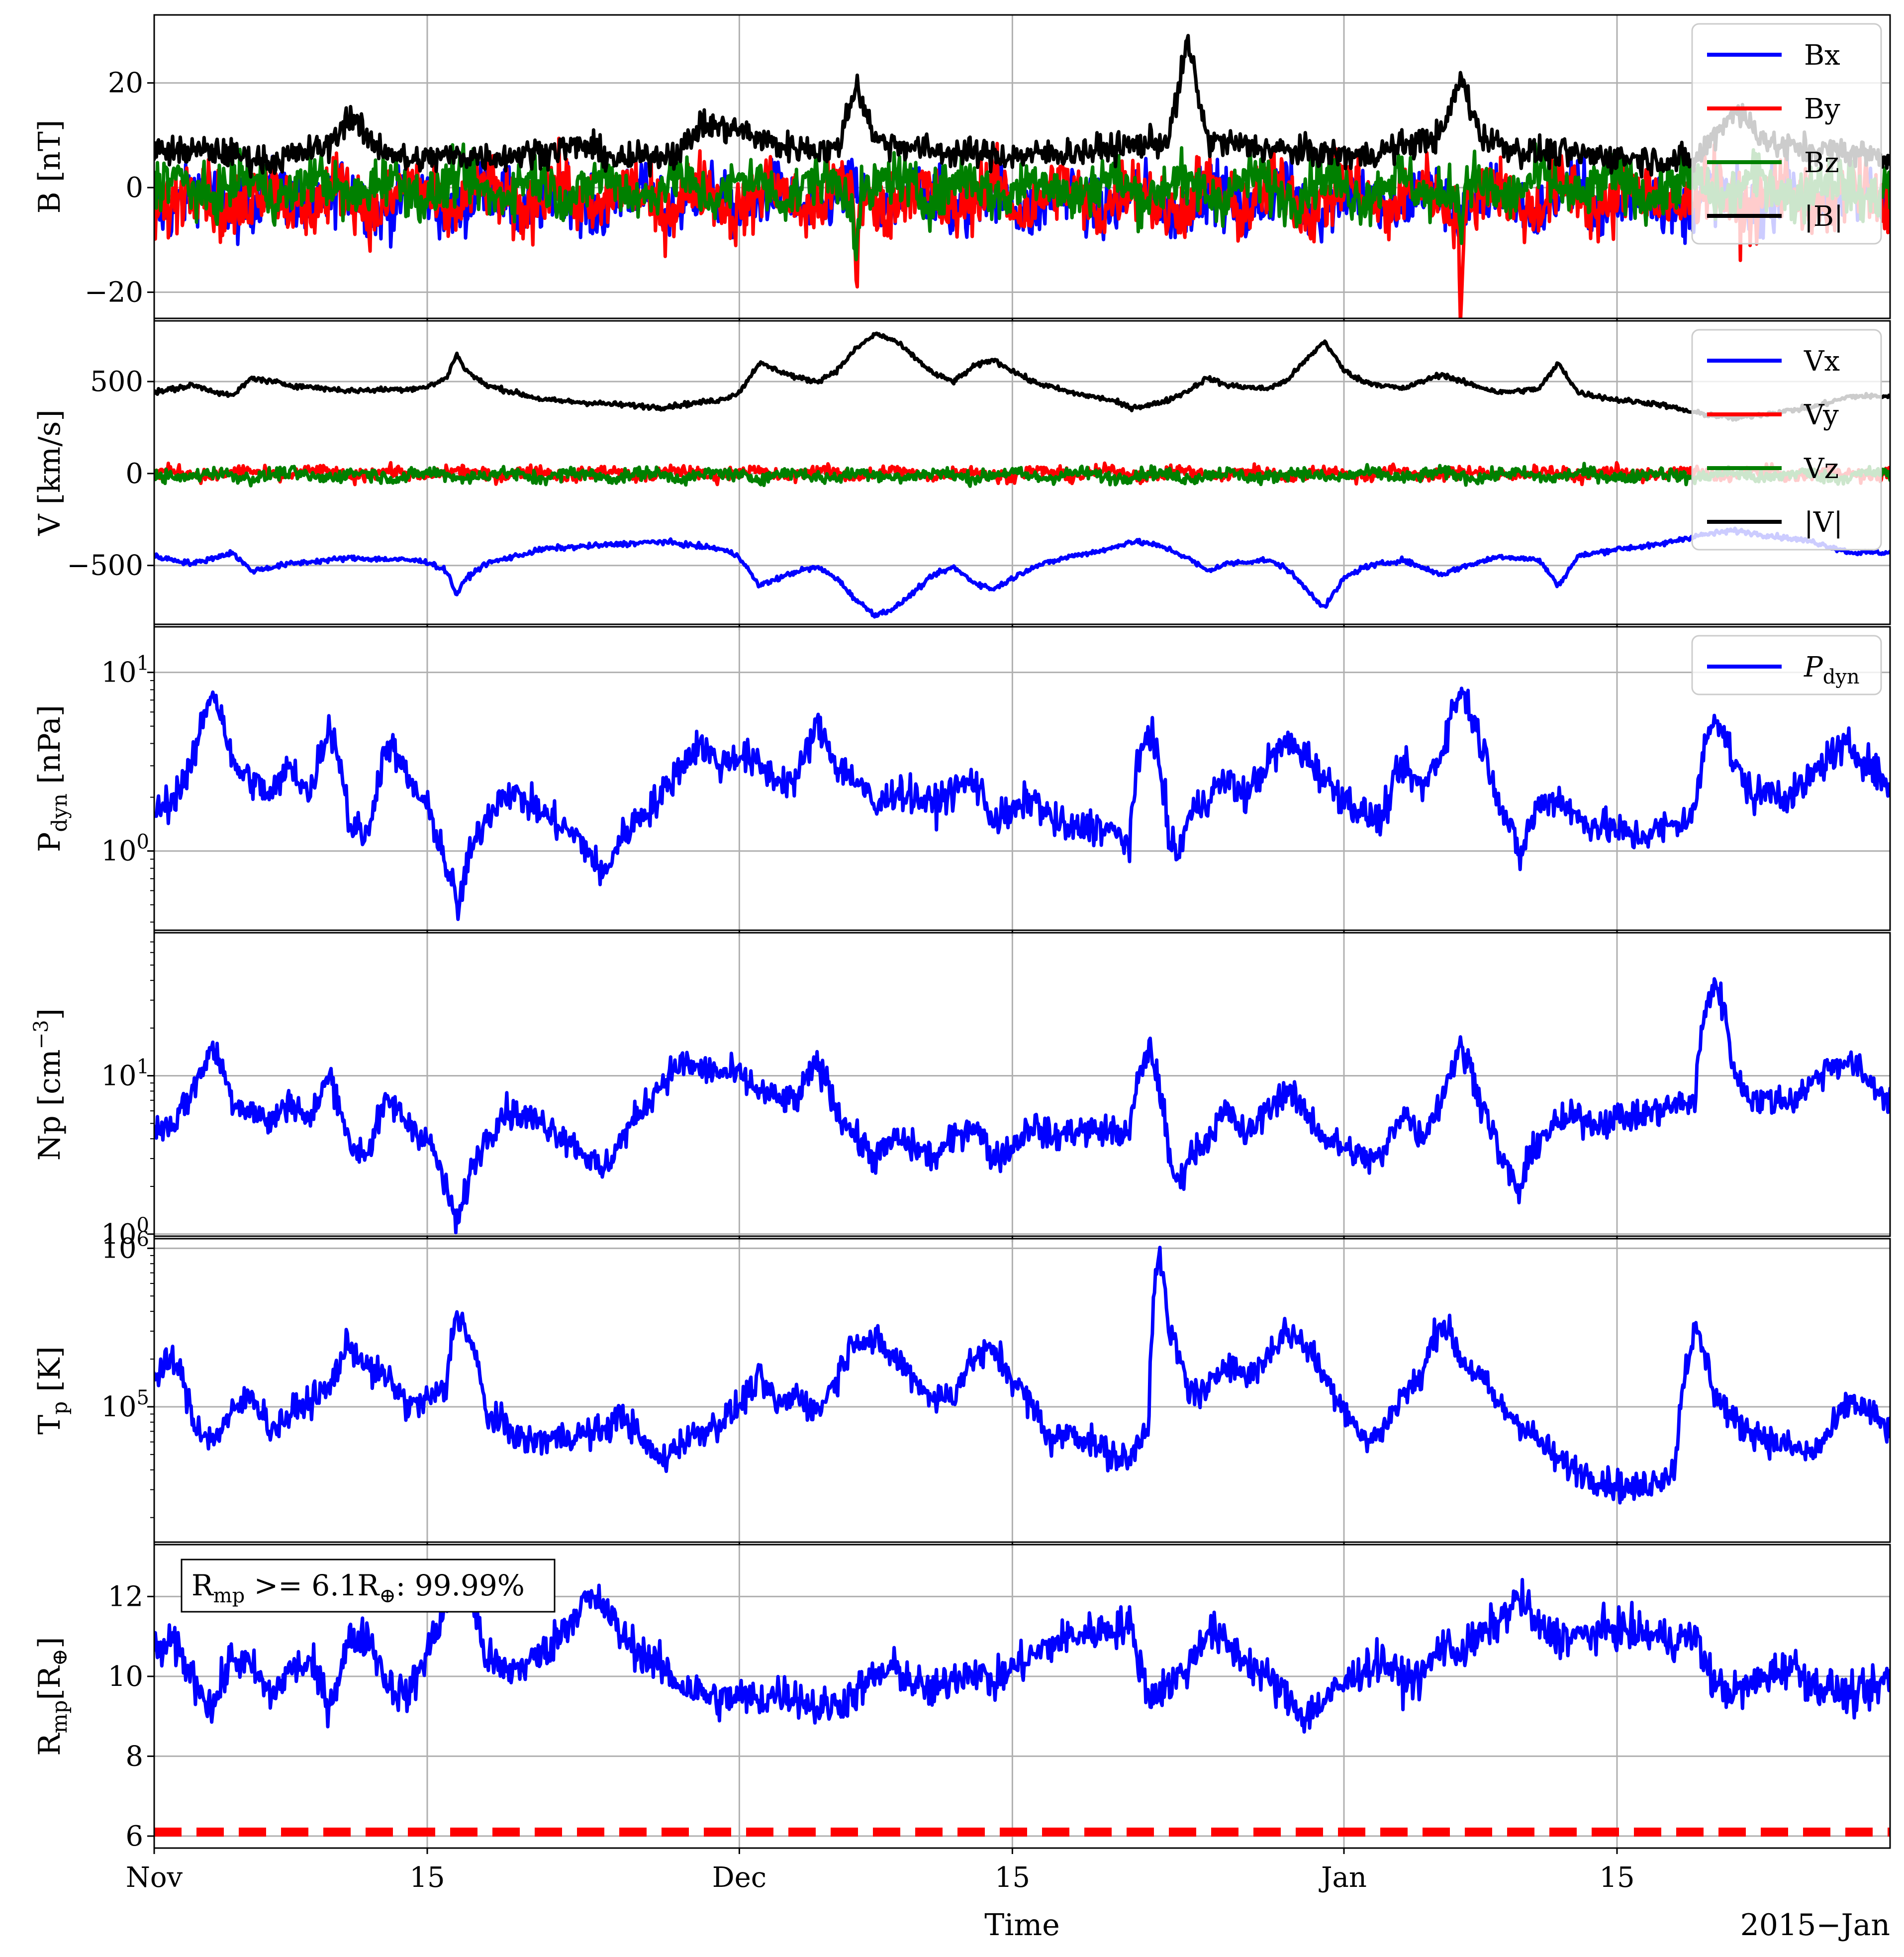 Image resolution: width=1904 pixels, height=1957 pixels. What do you see at coordinates (1821, 415) in the screenshot?
I see `legend-entry: Vy` at bounding box center [1821, 415].